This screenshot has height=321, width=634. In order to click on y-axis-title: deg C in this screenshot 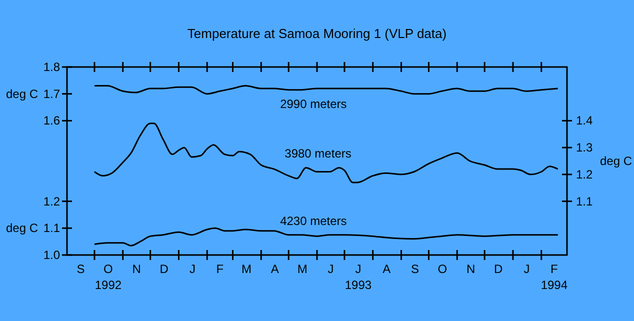, I will do `click(22, 228)`.